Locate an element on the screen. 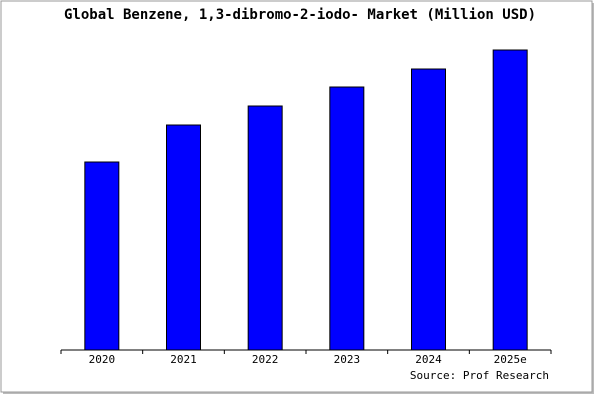 The image size is (600, 400). x-tick-label: 2025e is located at coordinates (510, 359).